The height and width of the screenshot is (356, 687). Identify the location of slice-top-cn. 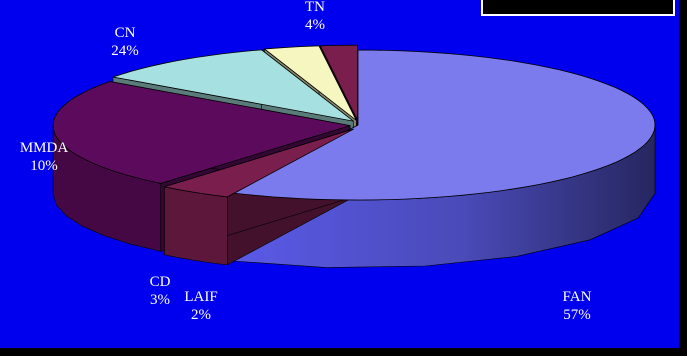
(201, 132).